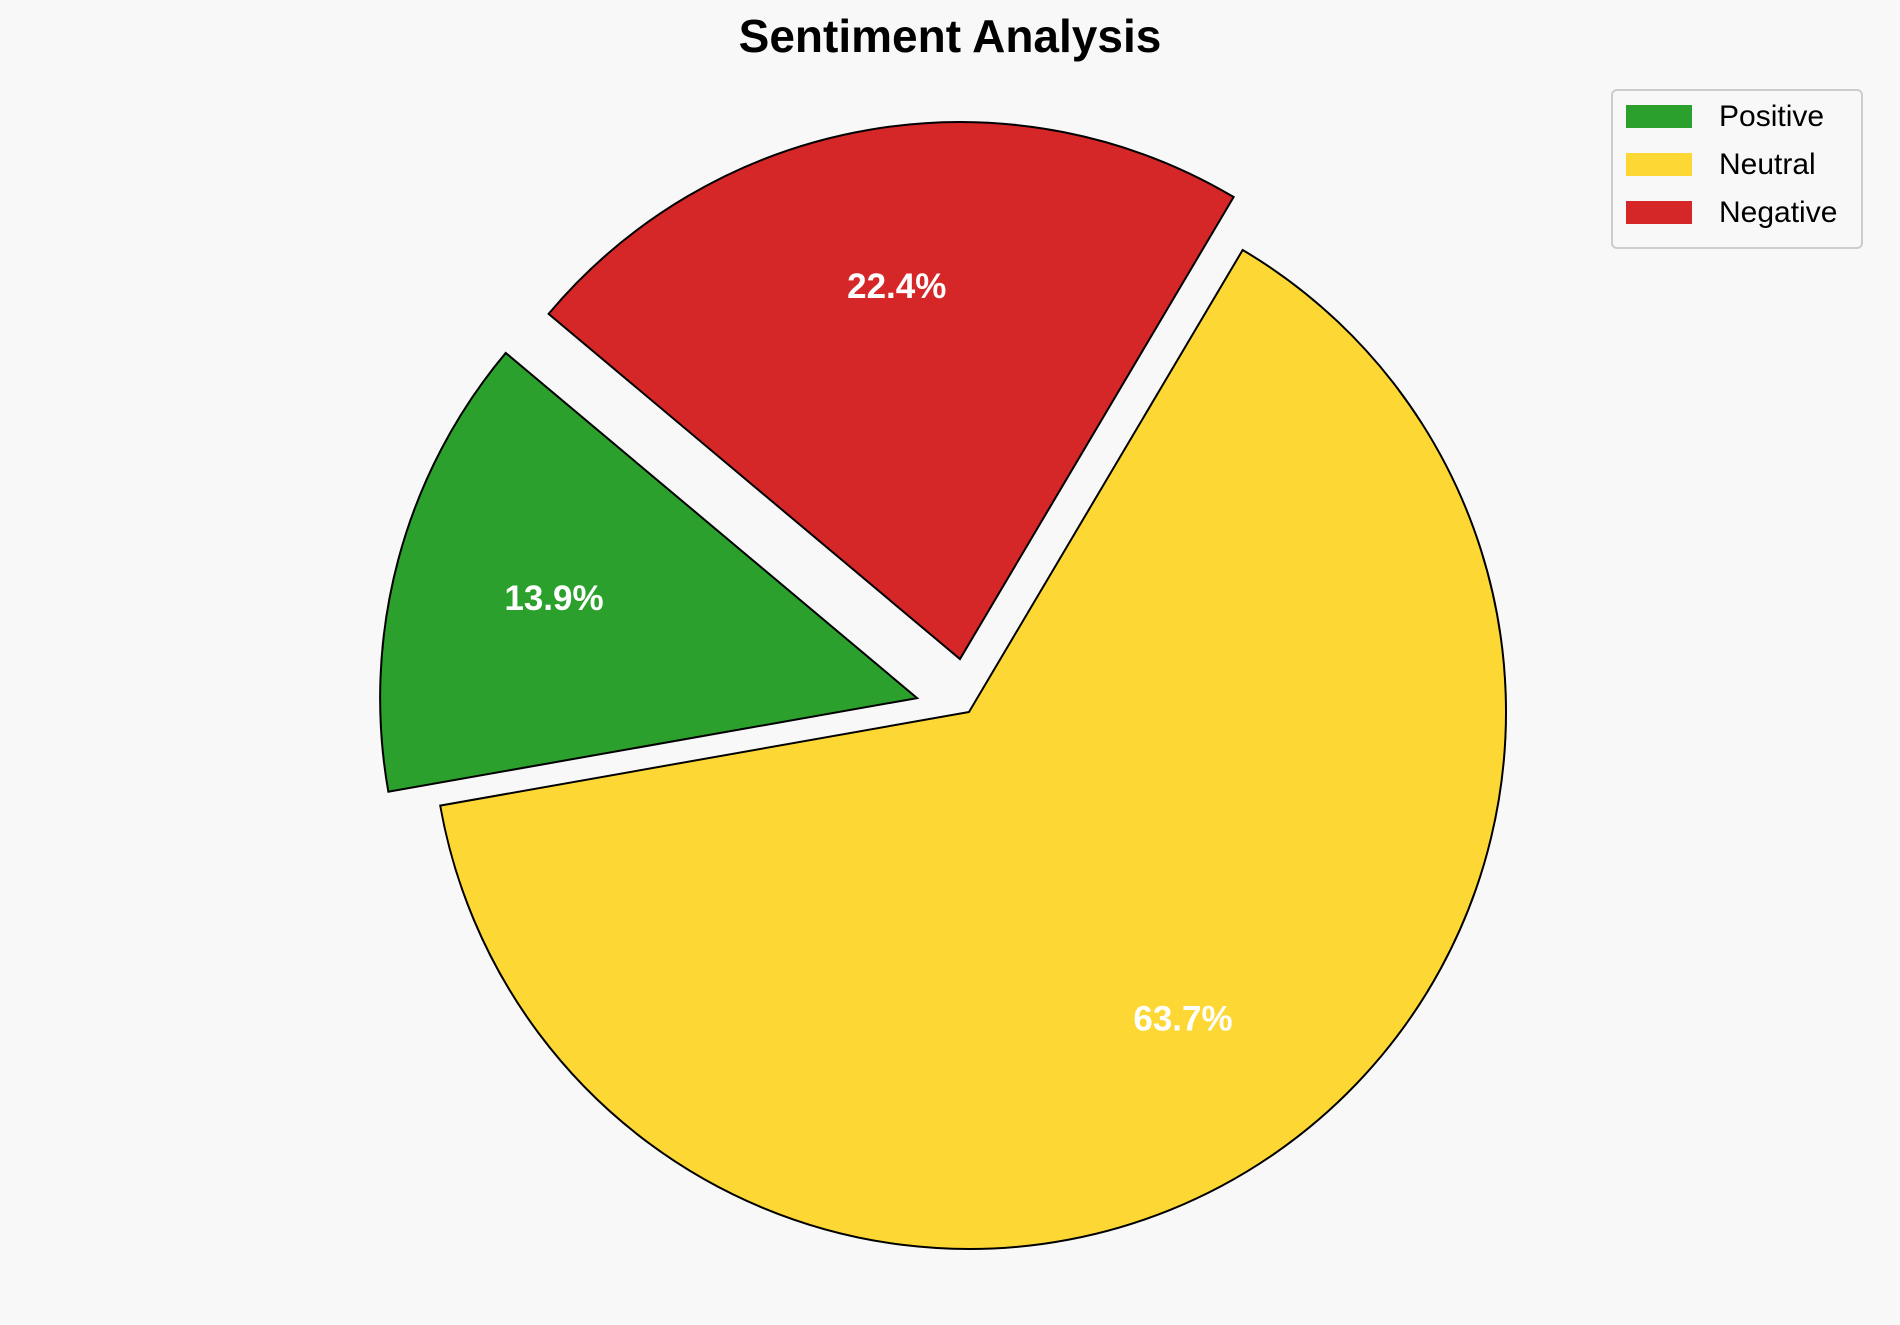  Describe the element at coordinates (553, 598) in the screenshot. I see `slice-label: 13.9%` at that location.